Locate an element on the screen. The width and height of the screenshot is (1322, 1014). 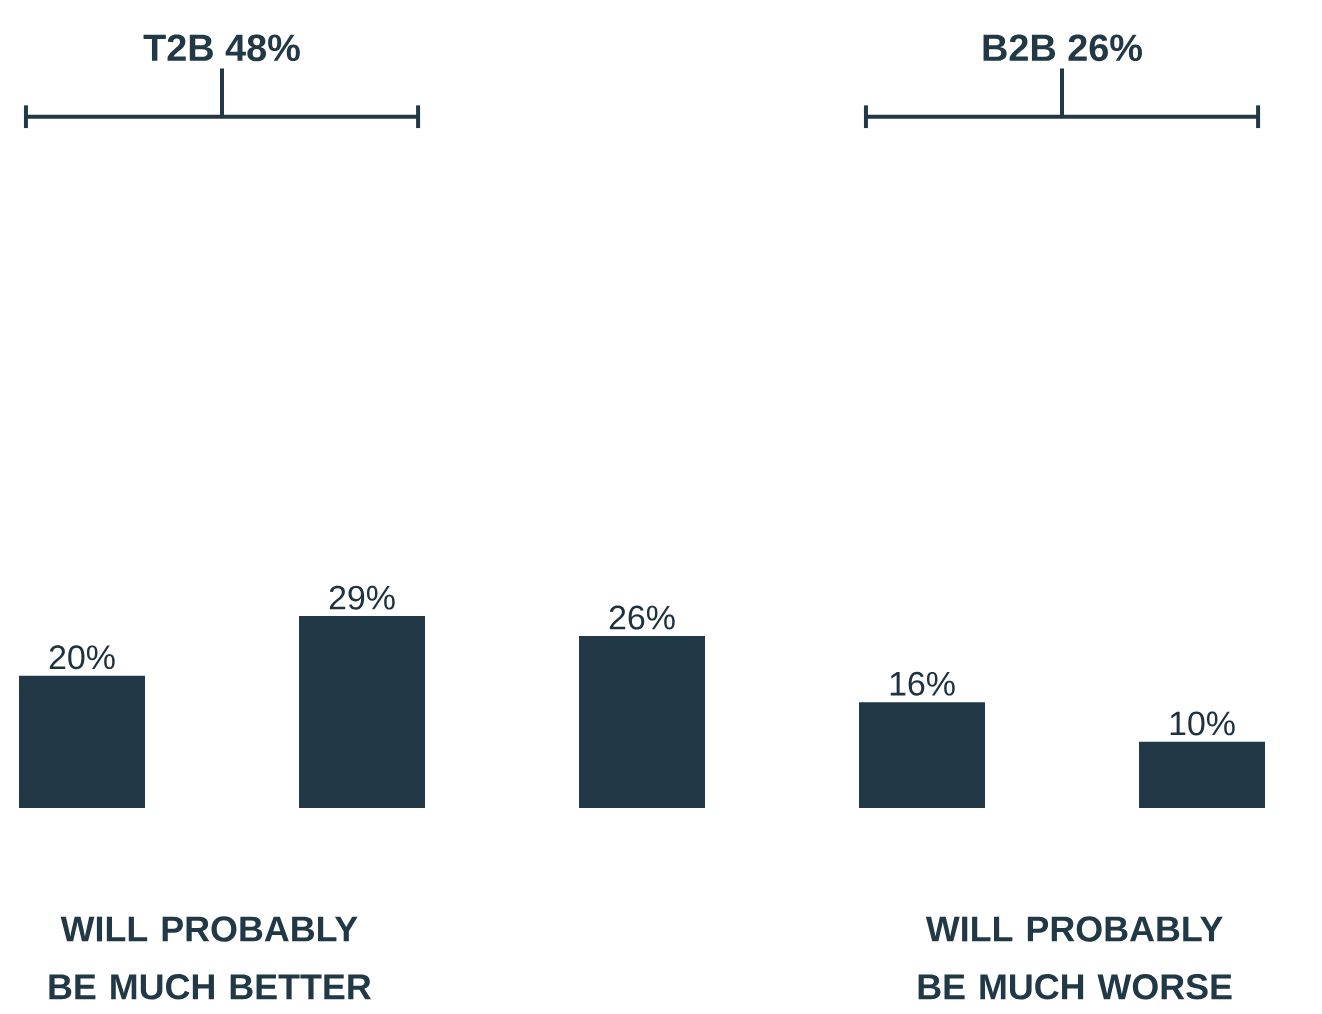
data-label: 29% is located at coordinates (362, 597).